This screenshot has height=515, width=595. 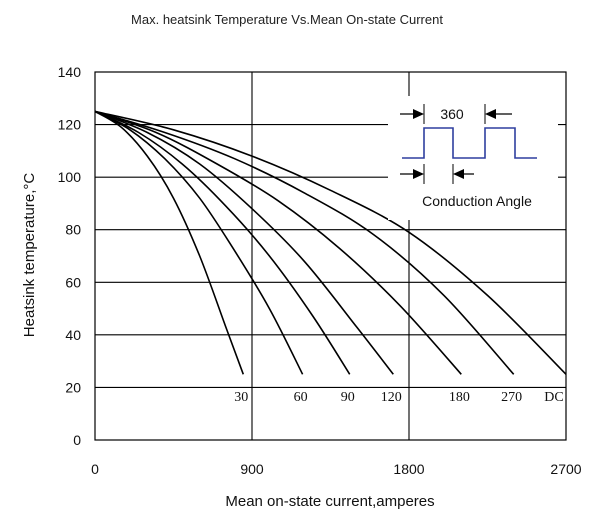 I want to click on curve-labels: 30 60 90 120 180 270 DC, so click(x=398, y=397).